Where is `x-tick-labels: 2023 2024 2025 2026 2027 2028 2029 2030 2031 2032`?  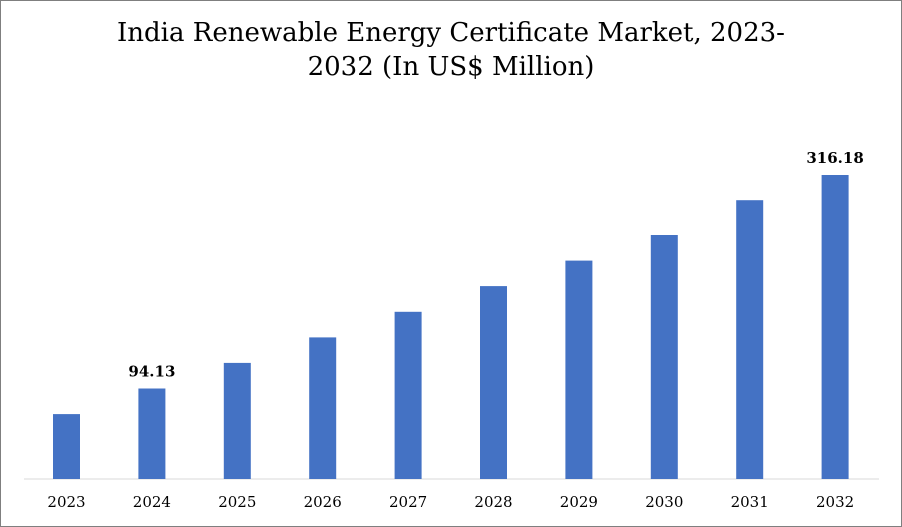
x-tick-labels: 2023 2024 2025 2026 2027 2028 2029 2030 2031 2032 is located at coordinates (450, 502).